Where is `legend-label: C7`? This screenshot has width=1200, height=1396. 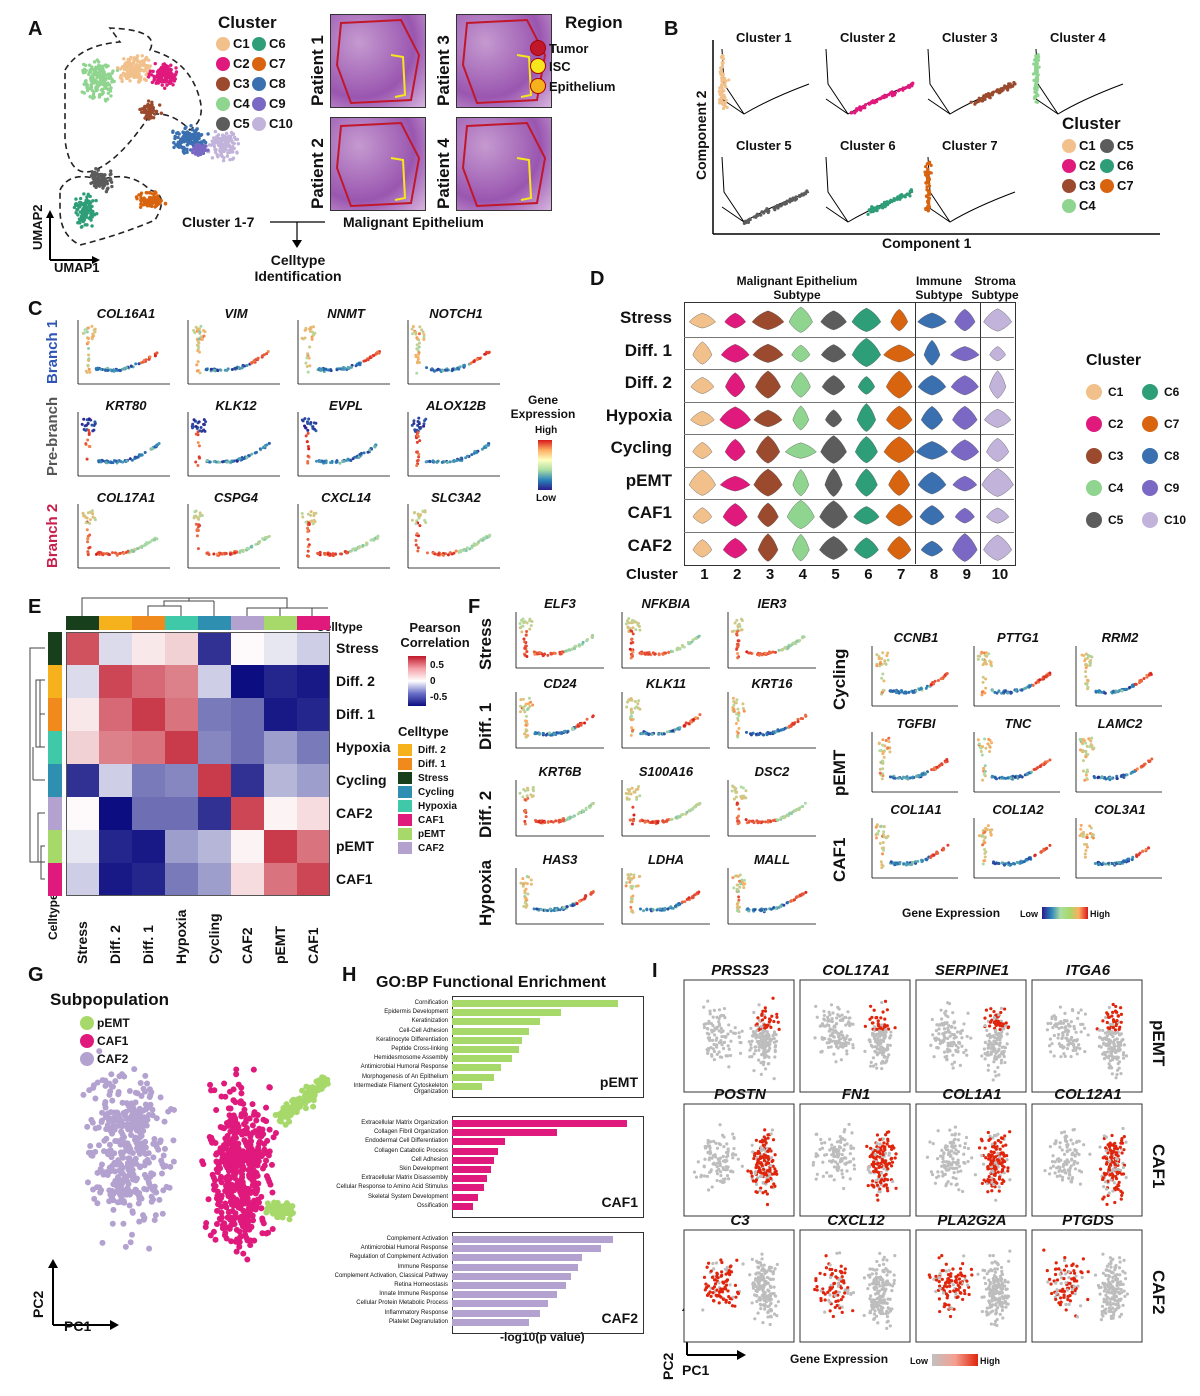
legend-label: C7 is located at coordinates (1172, 424).